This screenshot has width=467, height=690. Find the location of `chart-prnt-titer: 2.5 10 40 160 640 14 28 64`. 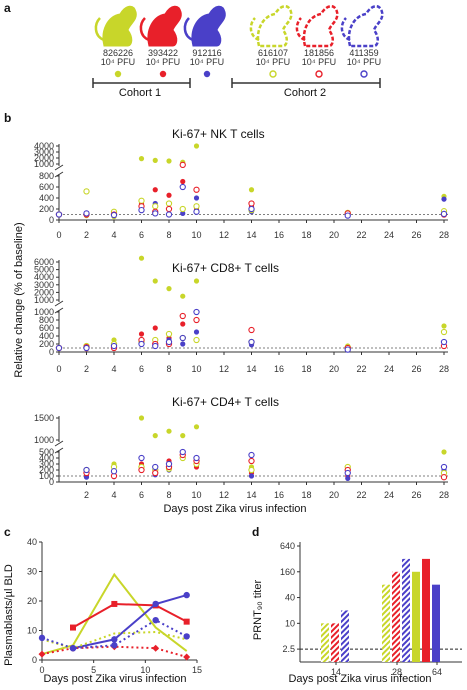

chart-prnt-titer: 2.5 10 40 160 640 14 28 64 is located at coordinates (371, 609).